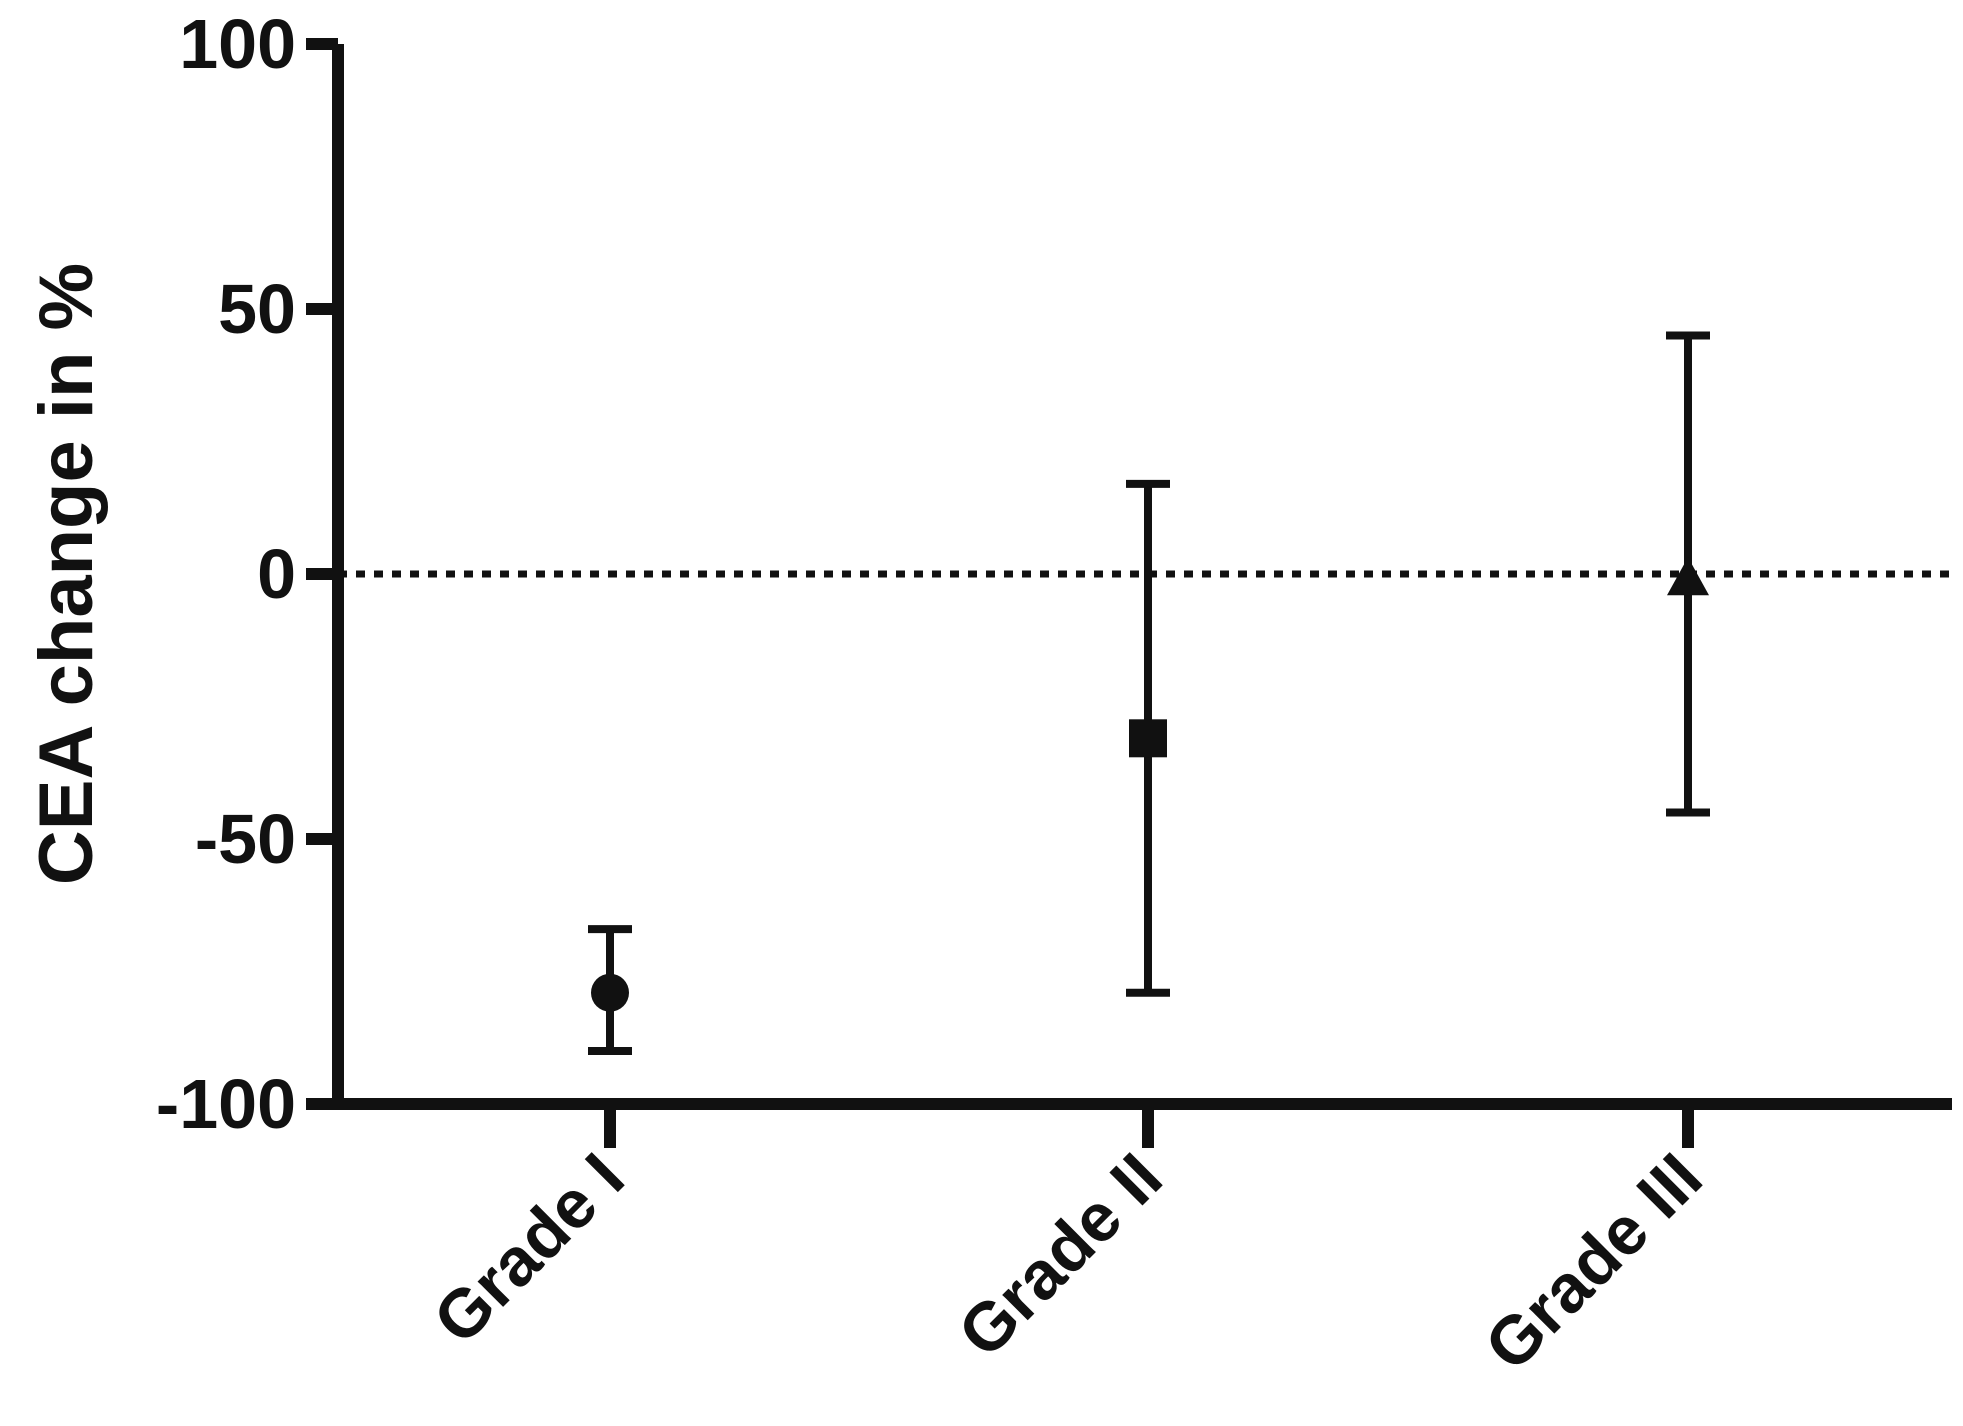  Describe the element at coordinates (245, 839) in the screenshot. I see `y-tick-label: -50` at that location.